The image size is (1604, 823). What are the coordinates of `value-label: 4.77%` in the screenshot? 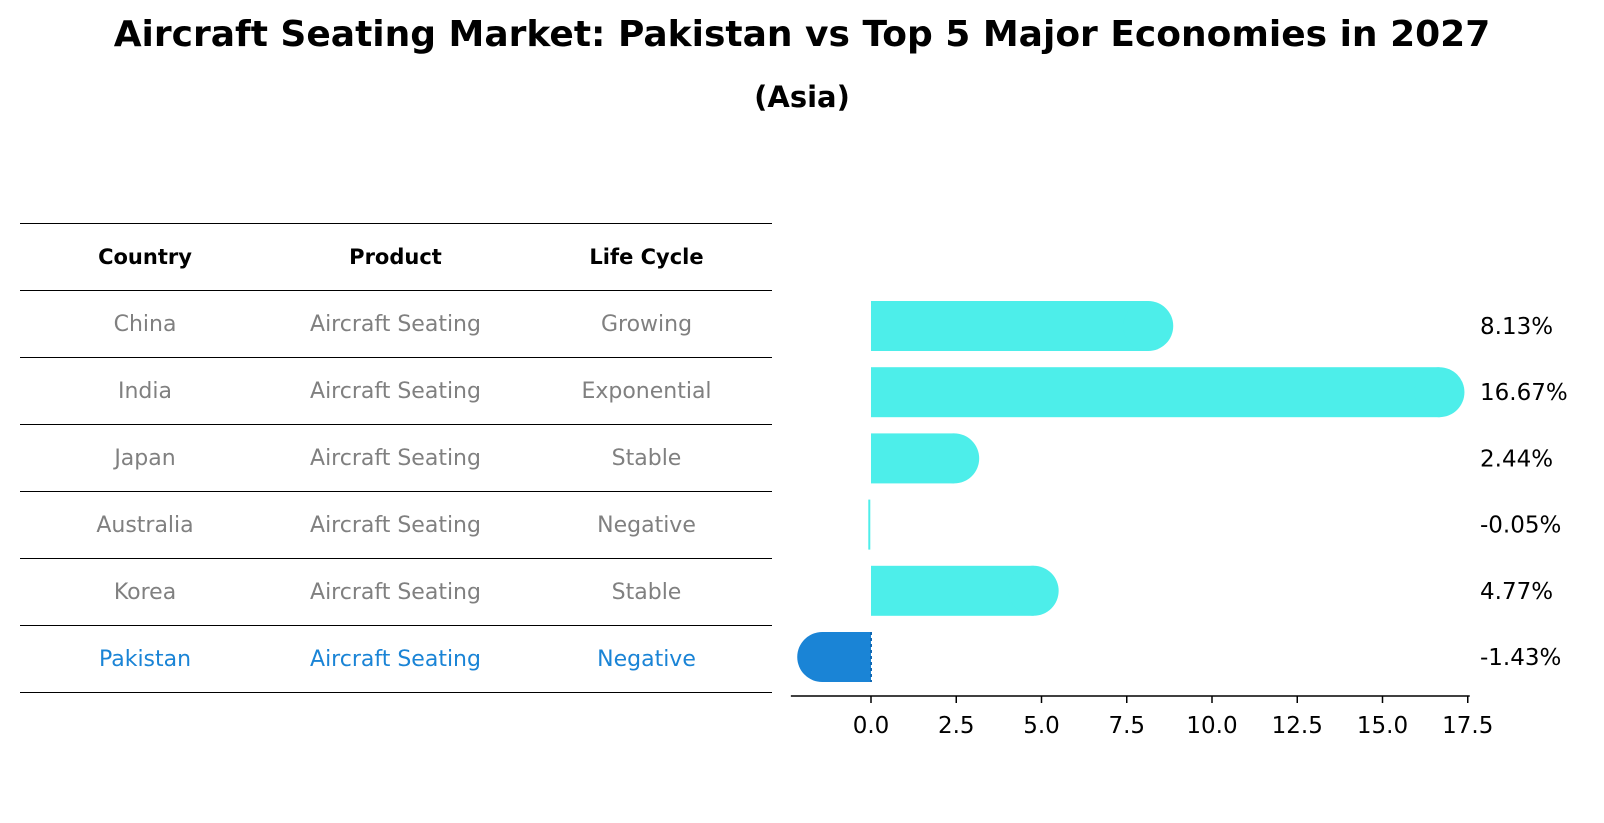 It's located at (1516, 592).